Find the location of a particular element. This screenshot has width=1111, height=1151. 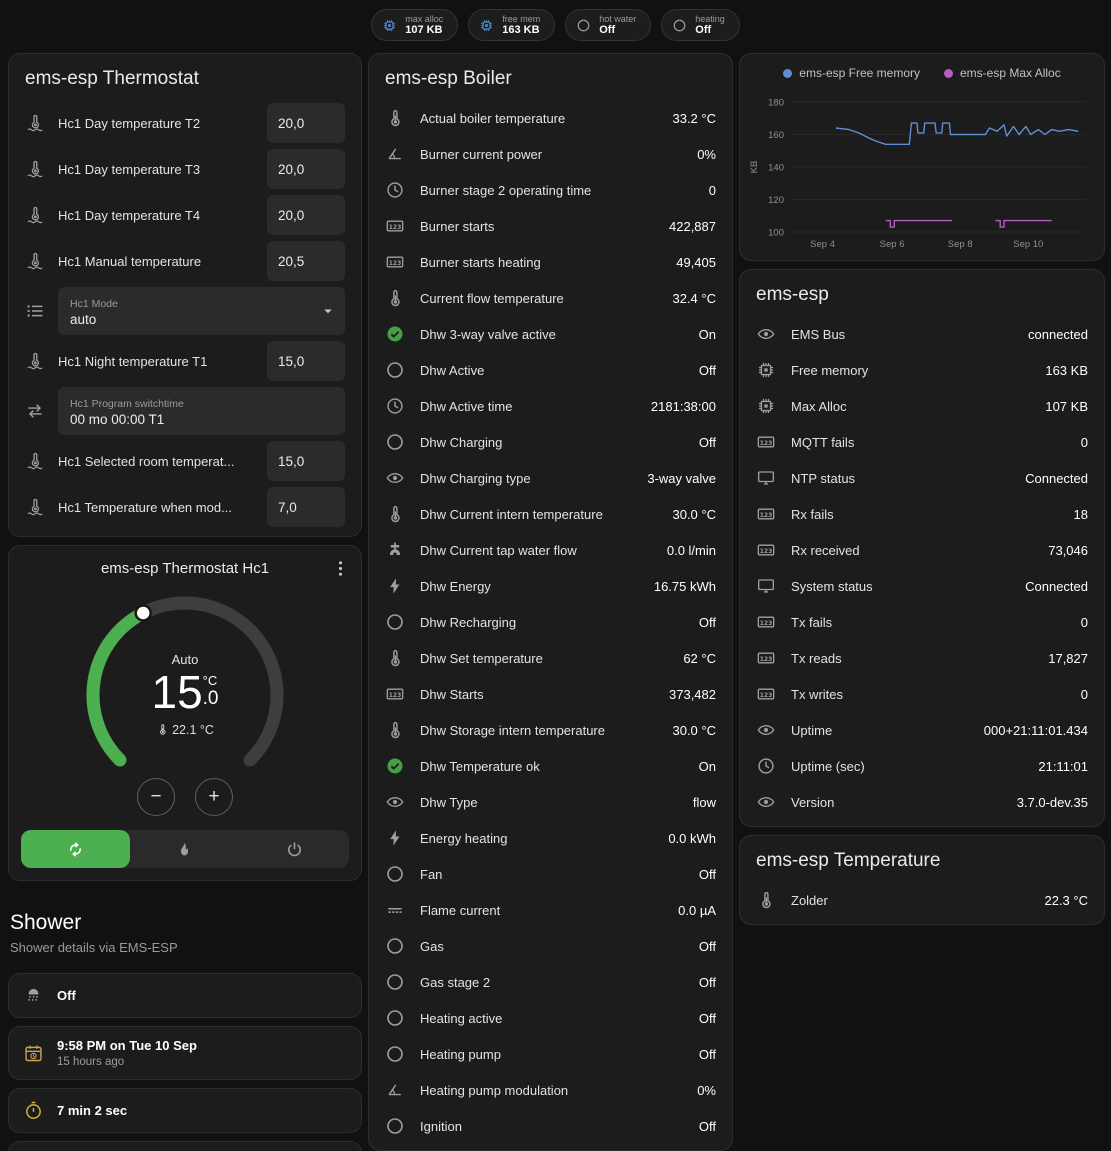

entity-row: 123 Rx fails 18 is located at coordinates (922, 514).